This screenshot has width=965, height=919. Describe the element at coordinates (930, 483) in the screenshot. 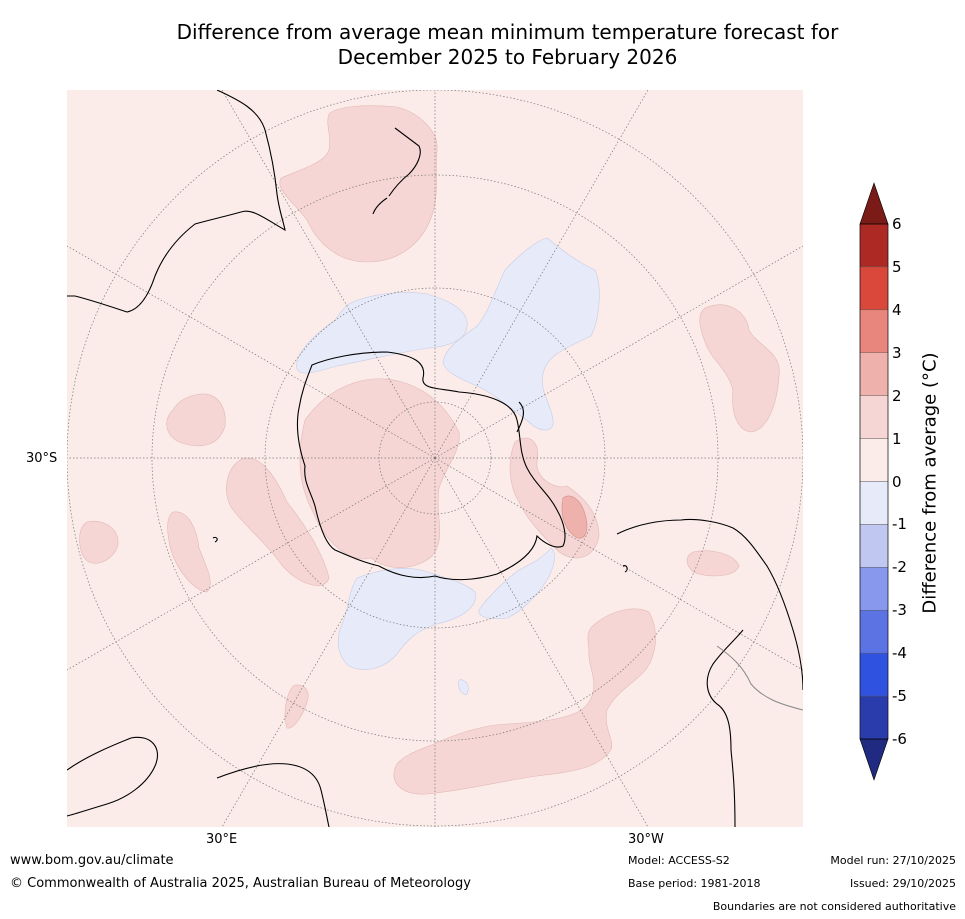

I see `colorbar-label-text: Difference from average (°C)` at that location.